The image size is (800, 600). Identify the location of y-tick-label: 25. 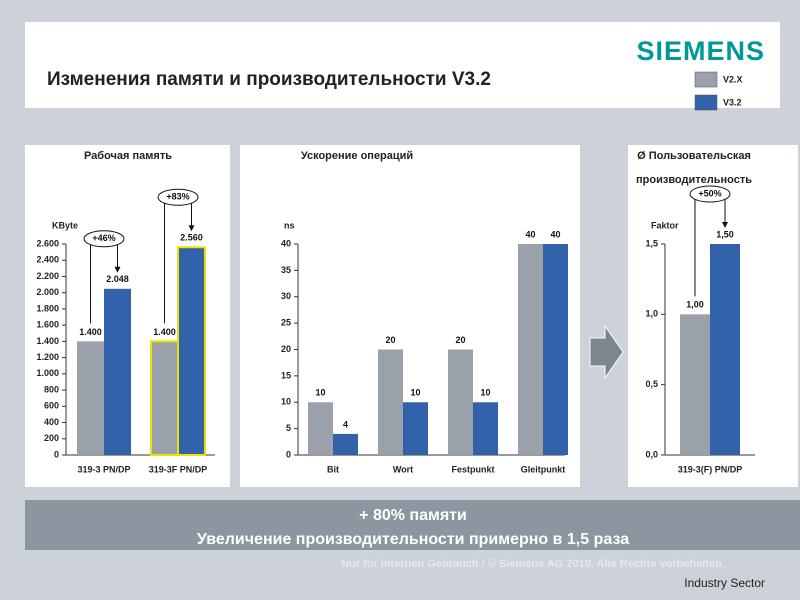
(286, 323).